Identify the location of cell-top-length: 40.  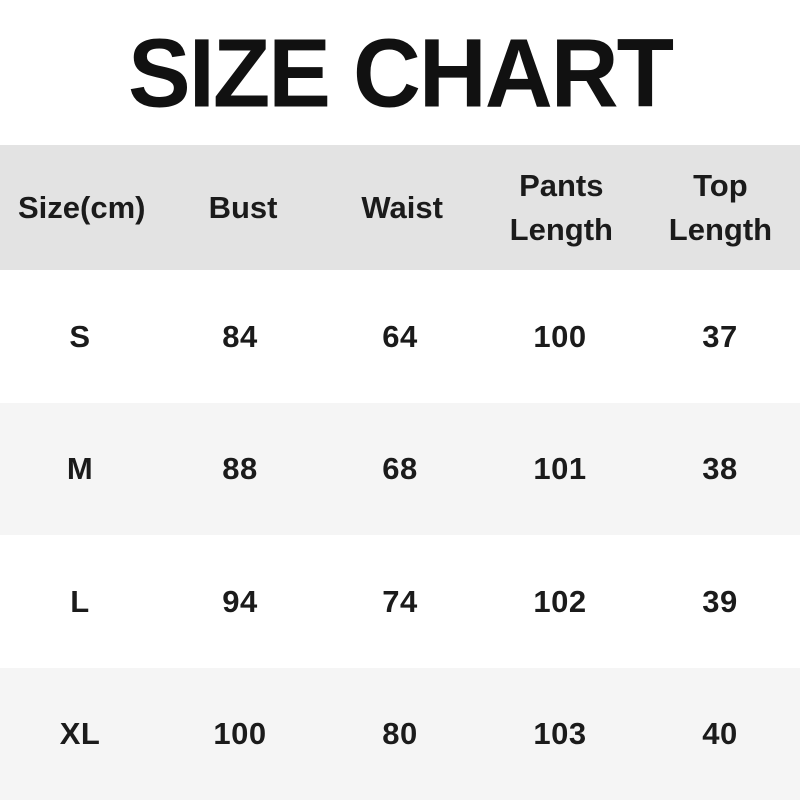
(720, 734).